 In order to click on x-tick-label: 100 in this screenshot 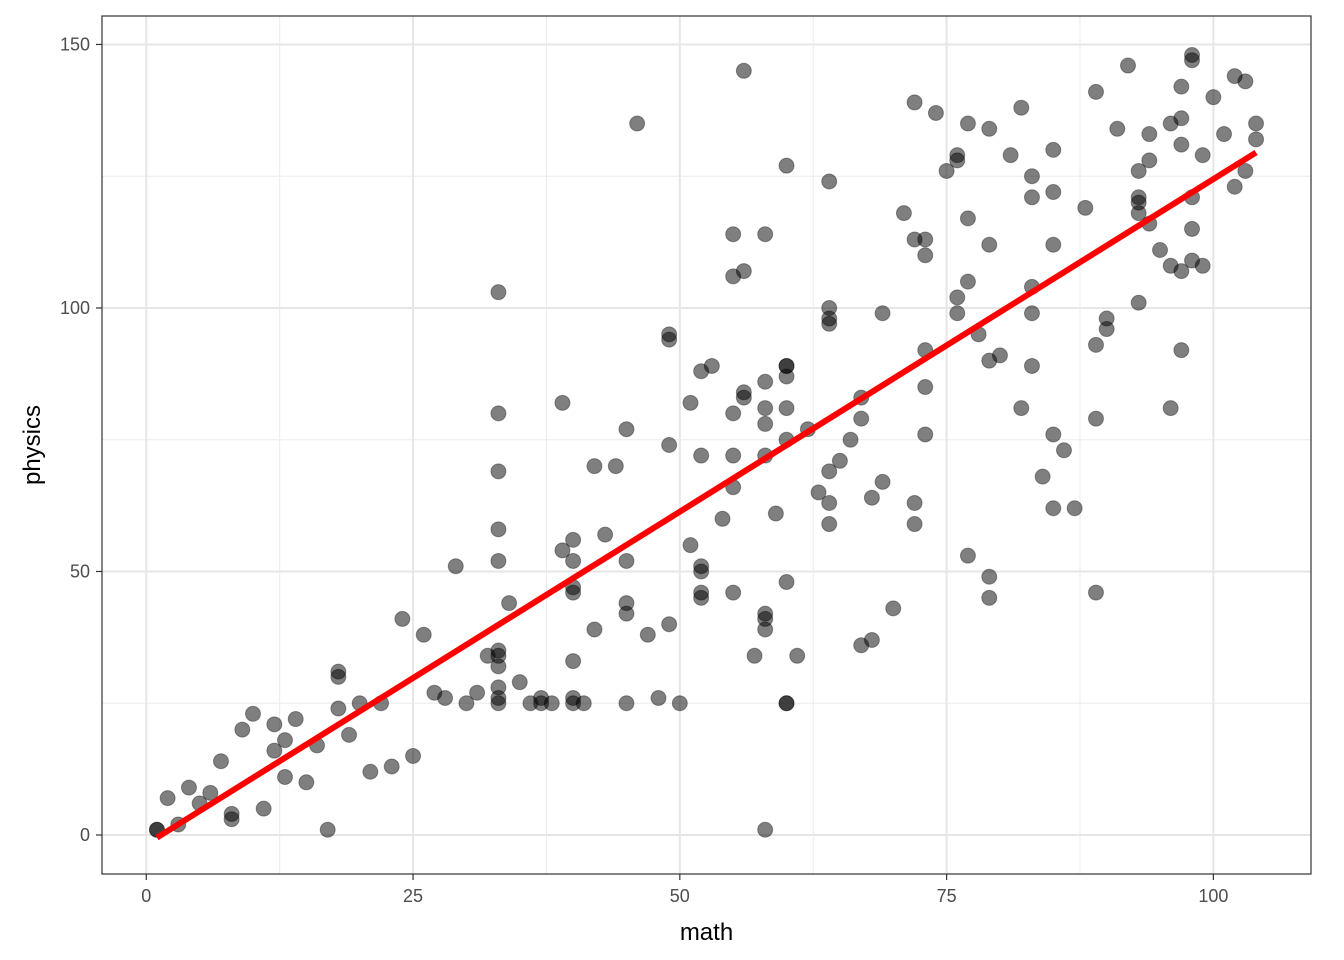, I will do `click(1213, 896)`.